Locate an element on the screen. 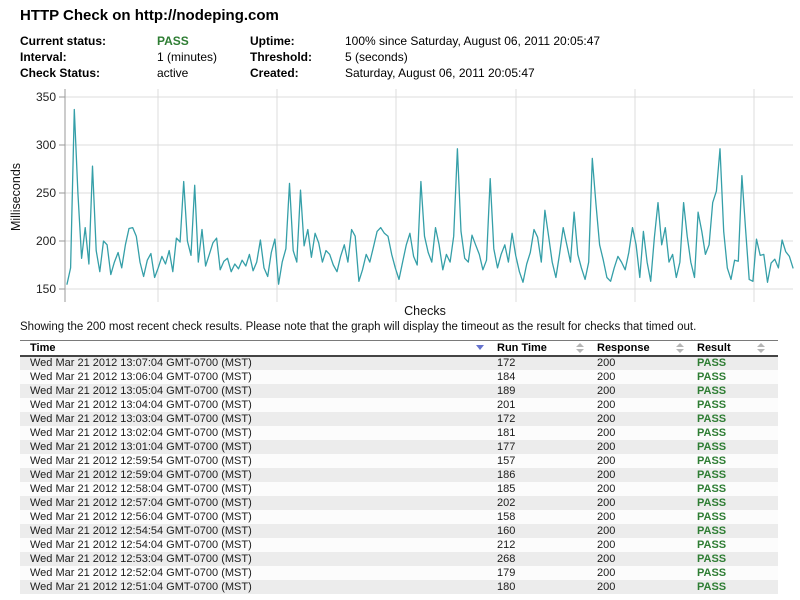 Image resolution: width=800 pixels, height=600 pixels. column-header-result: Result is located at coordinates (737, 348).